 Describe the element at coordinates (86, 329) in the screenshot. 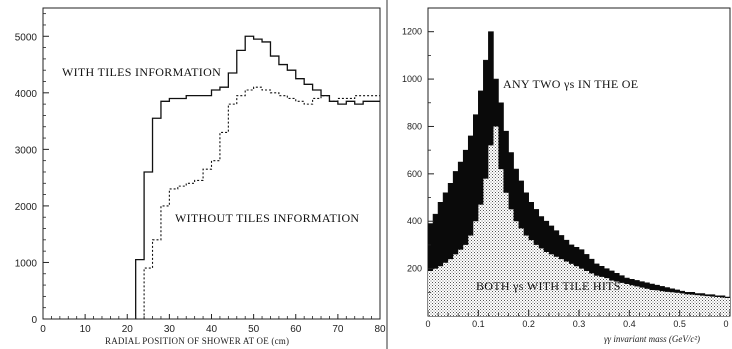

I see `left-x-tick-label: 10` at that location.